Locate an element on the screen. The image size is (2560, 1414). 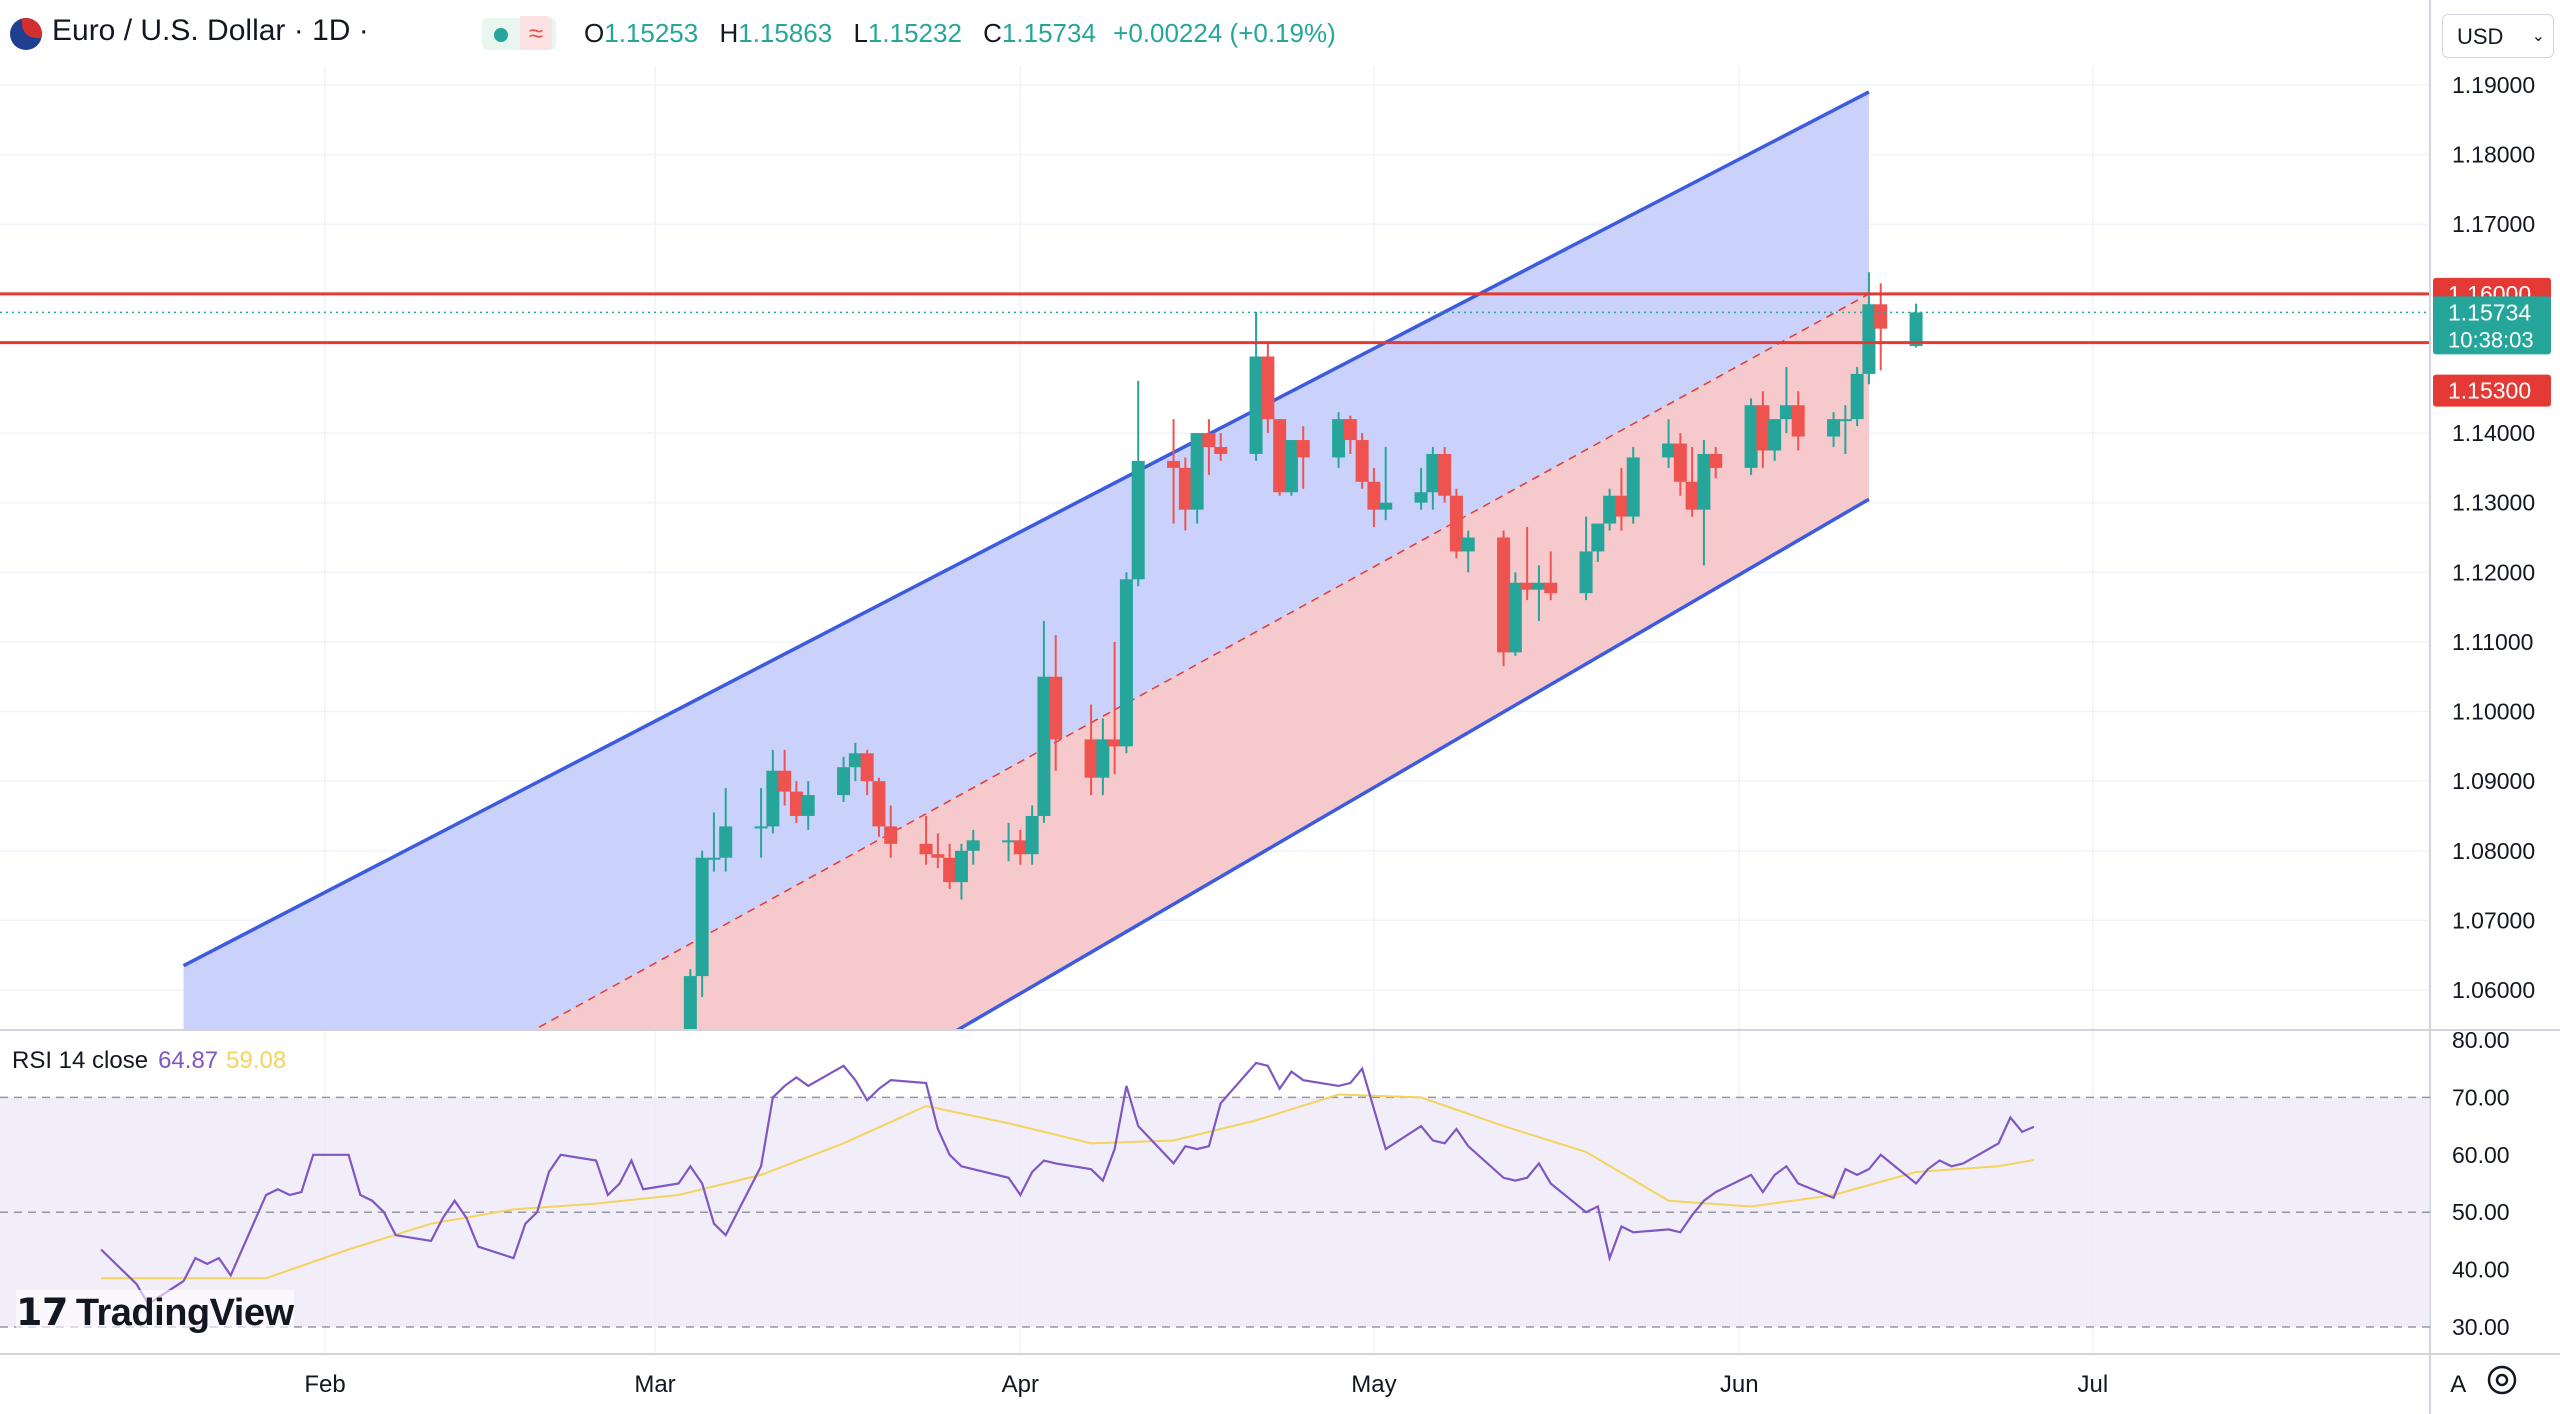
price-tick-label: 1.17000 is located at coordinates (2493, 224).